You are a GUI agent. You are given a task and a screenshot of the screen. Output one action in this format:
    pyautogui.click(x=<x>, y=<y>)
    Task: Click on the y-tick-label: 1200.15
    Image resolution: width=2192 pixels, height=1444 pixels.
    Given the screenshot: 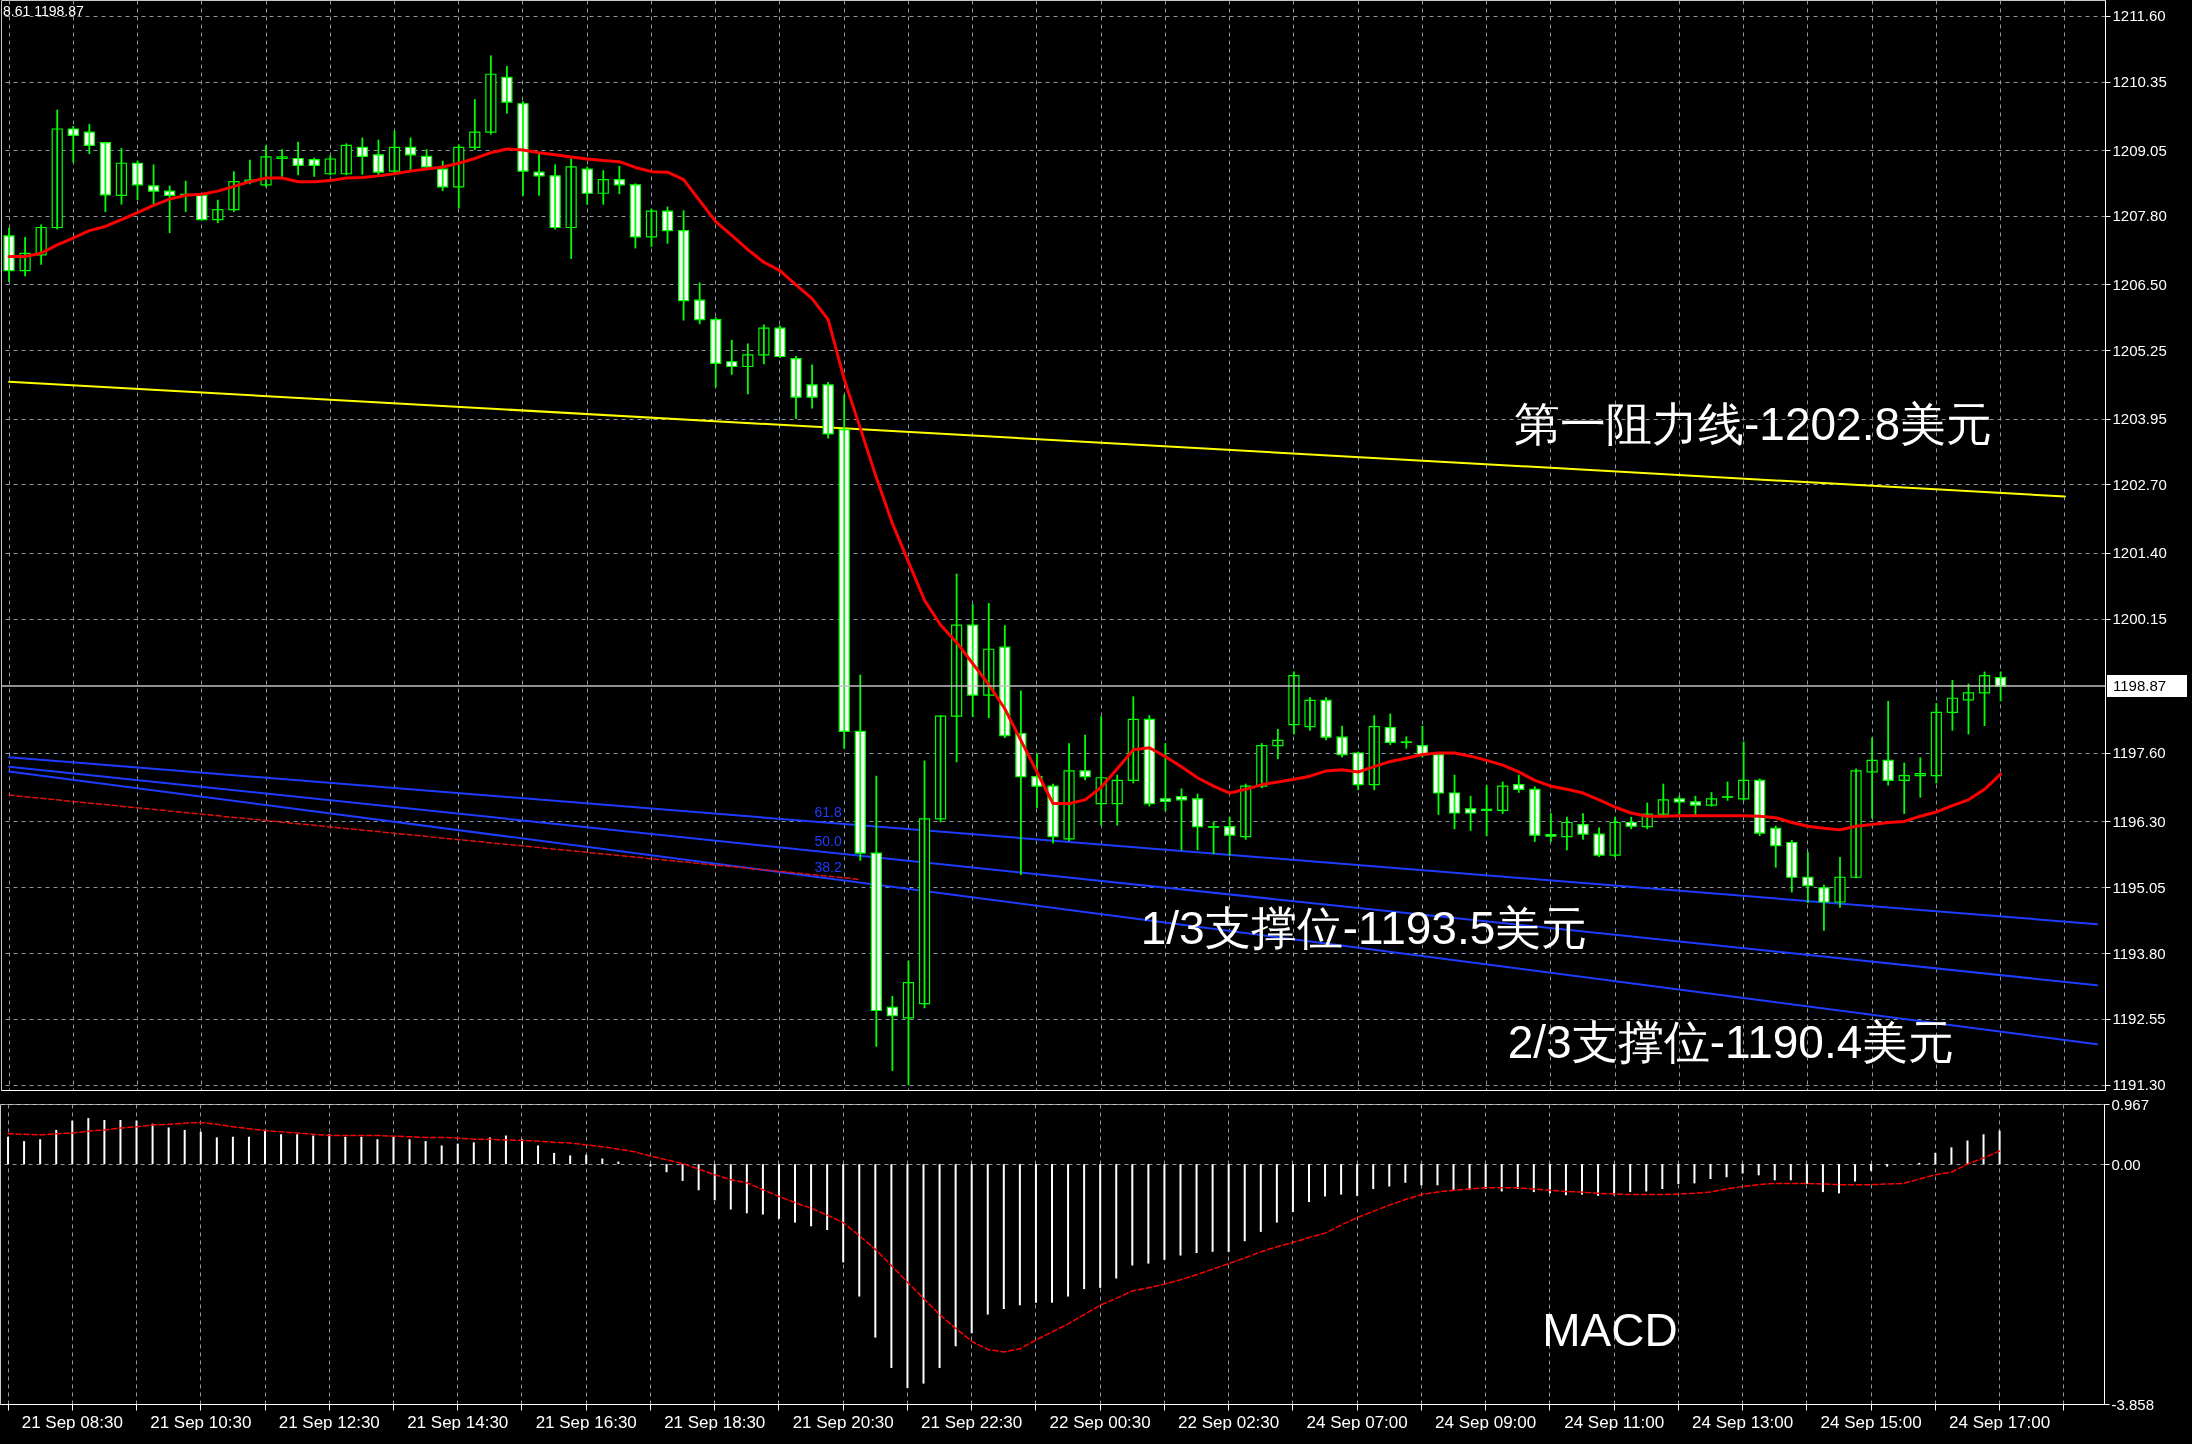 What is the action you would take?
    pyautogui.click(x=2139, y=619)
    